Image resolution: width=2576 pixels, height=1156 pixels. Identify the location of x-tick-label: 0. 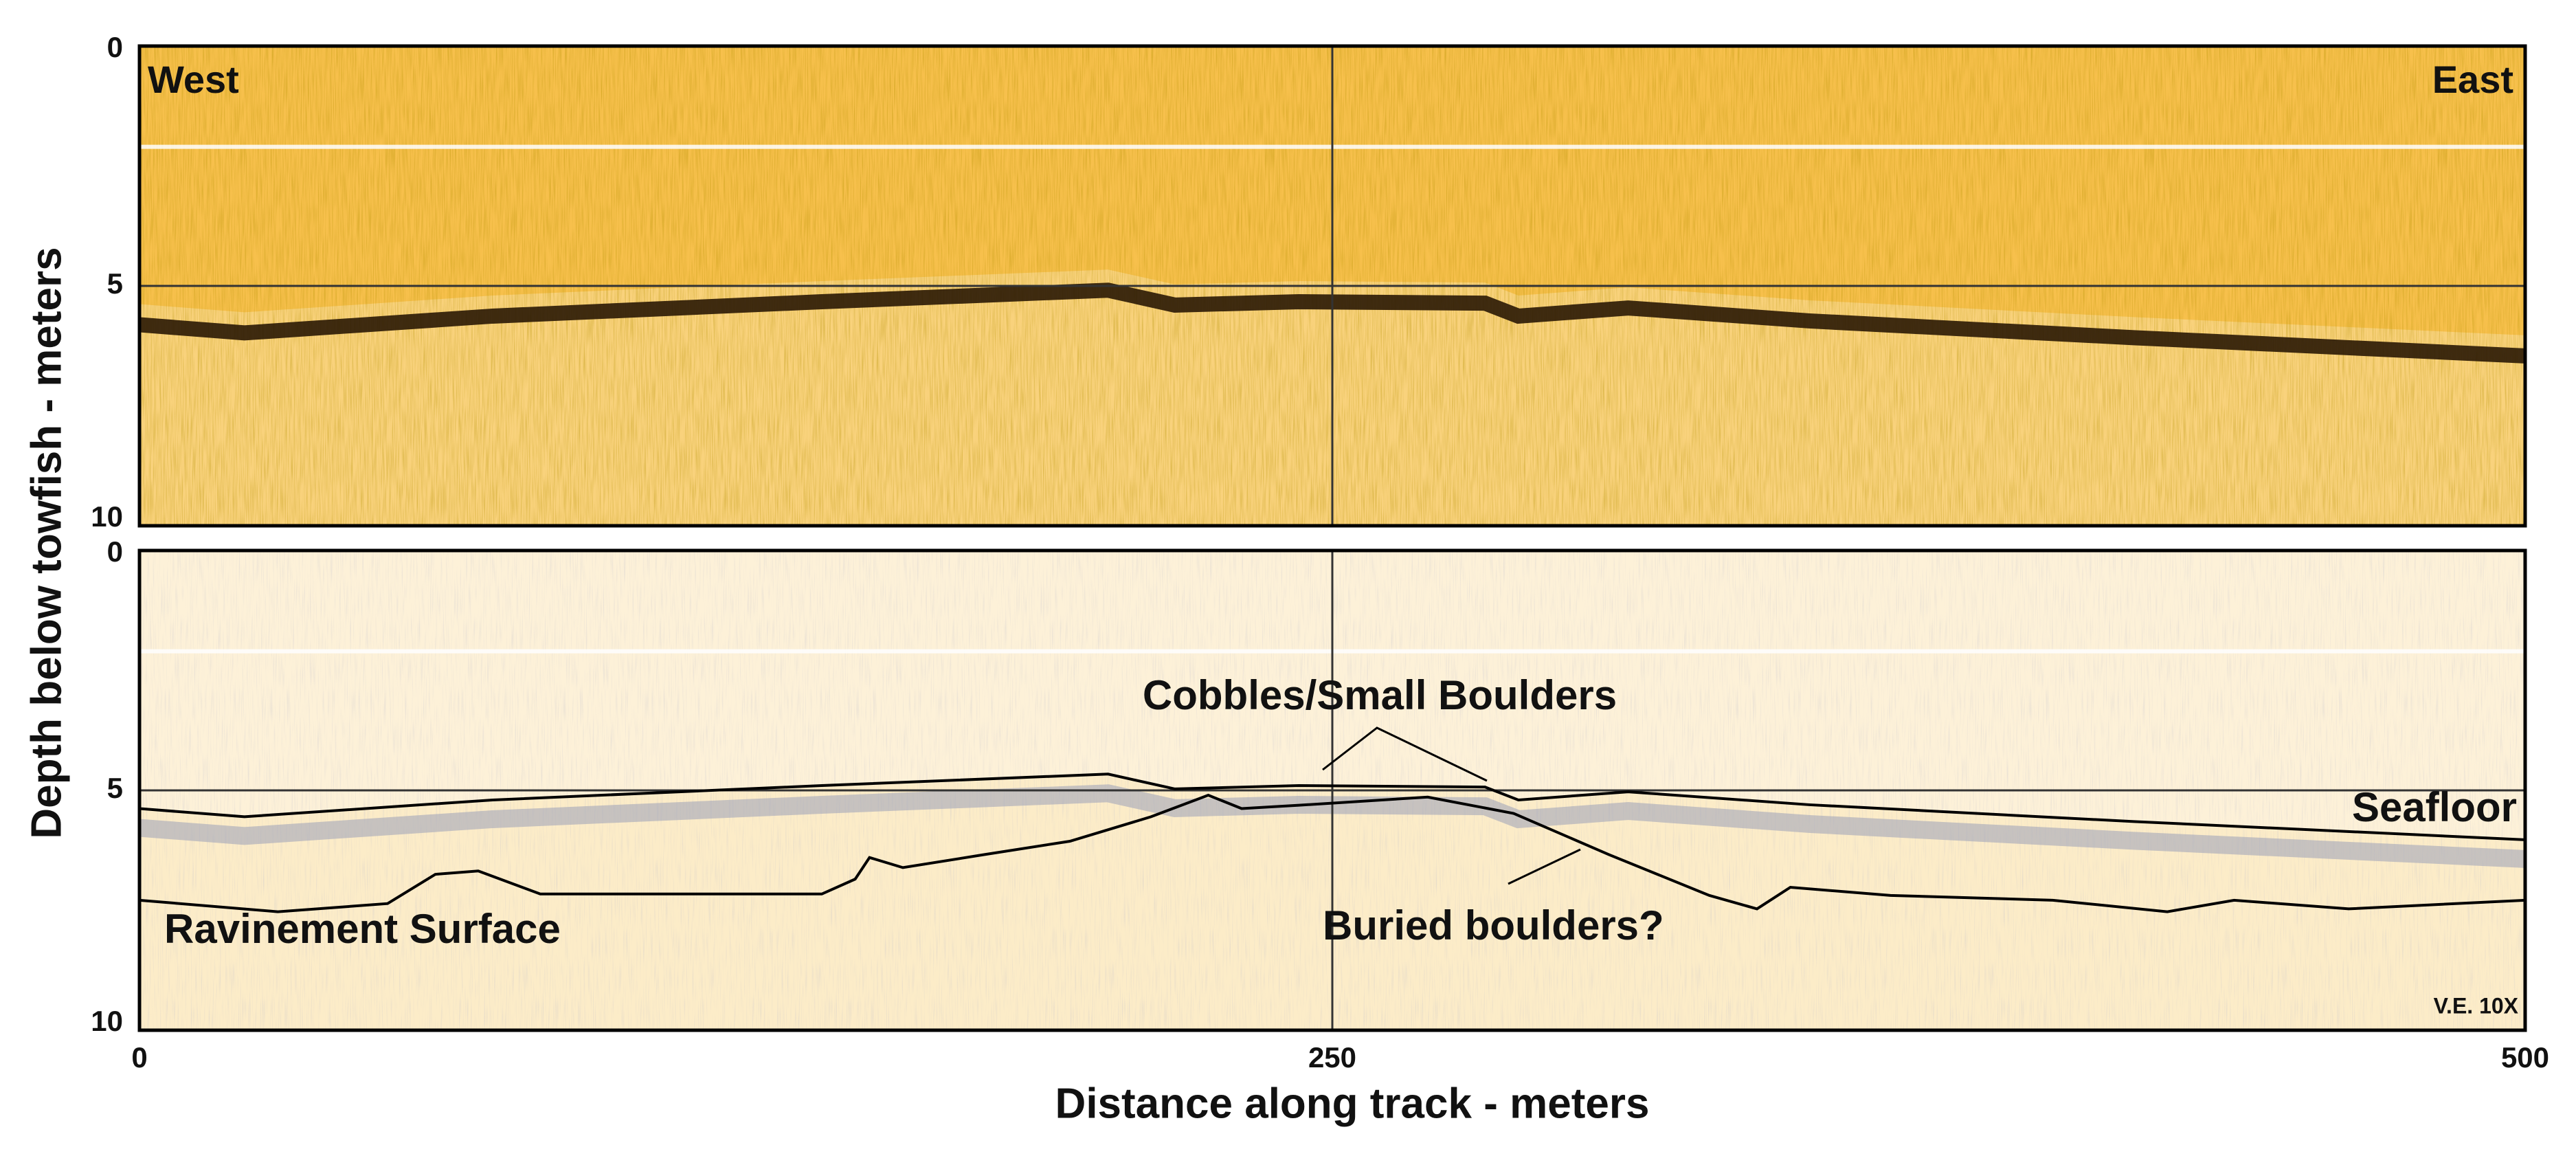
(139, 1057).